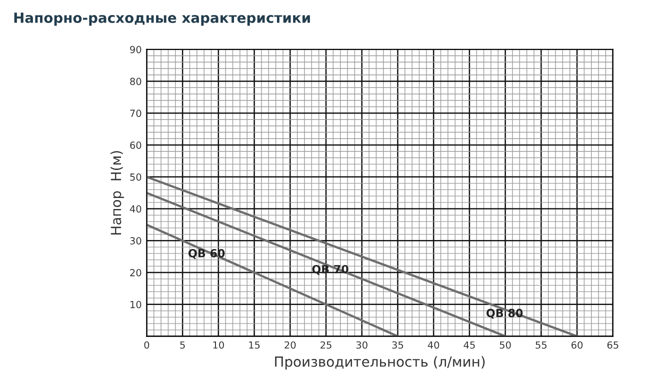 The height and width of the screenshot is (380, 652). Describe the element at coordinates (254, 345) in the screenshot. I see `x-tick-label: 15` at that location.